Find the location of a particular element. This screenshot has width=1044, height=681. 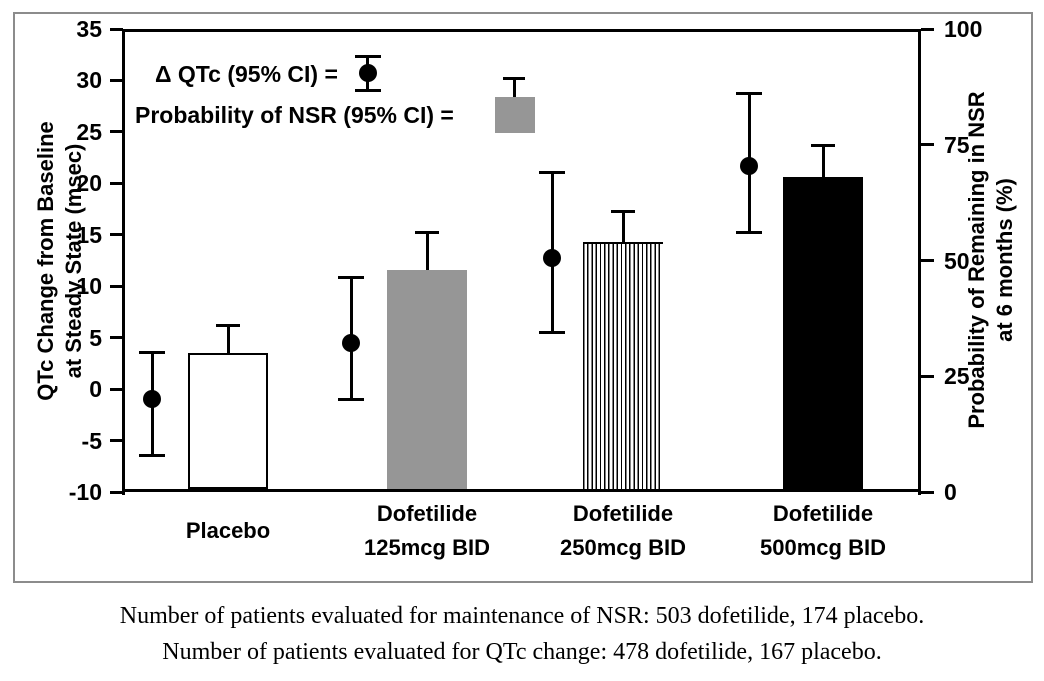

bar-dofetilide-125mcg-bid is located at coordinates (427, 379).